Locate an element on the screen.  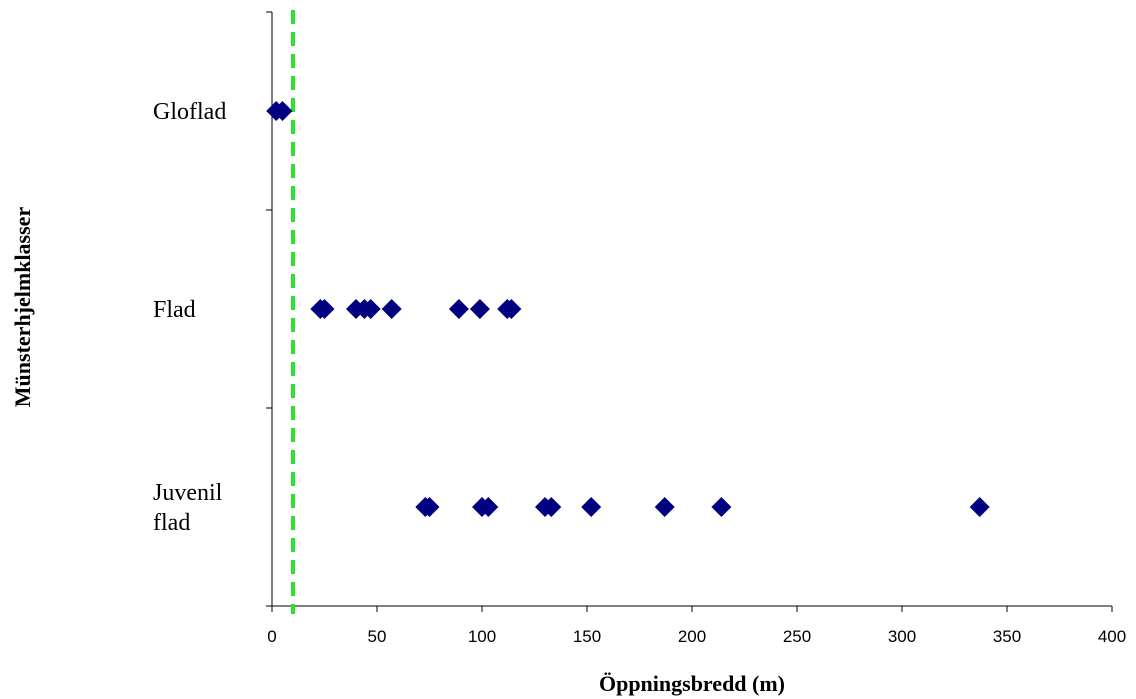
category-label: flad is located at coordinates (171, 523).